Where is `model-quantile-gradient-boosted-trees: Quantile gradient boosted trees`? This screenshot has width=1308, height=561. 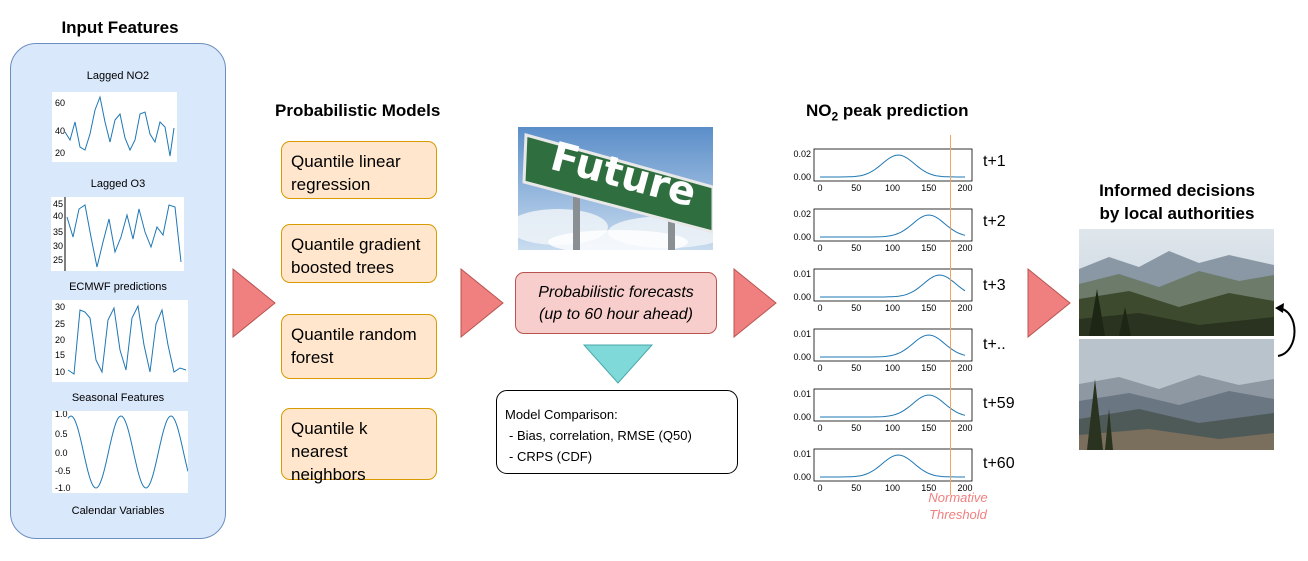
model-quantile-gradient-boosted-trees: Quantile gradient boosted trees is located at coordinates (359, 253).